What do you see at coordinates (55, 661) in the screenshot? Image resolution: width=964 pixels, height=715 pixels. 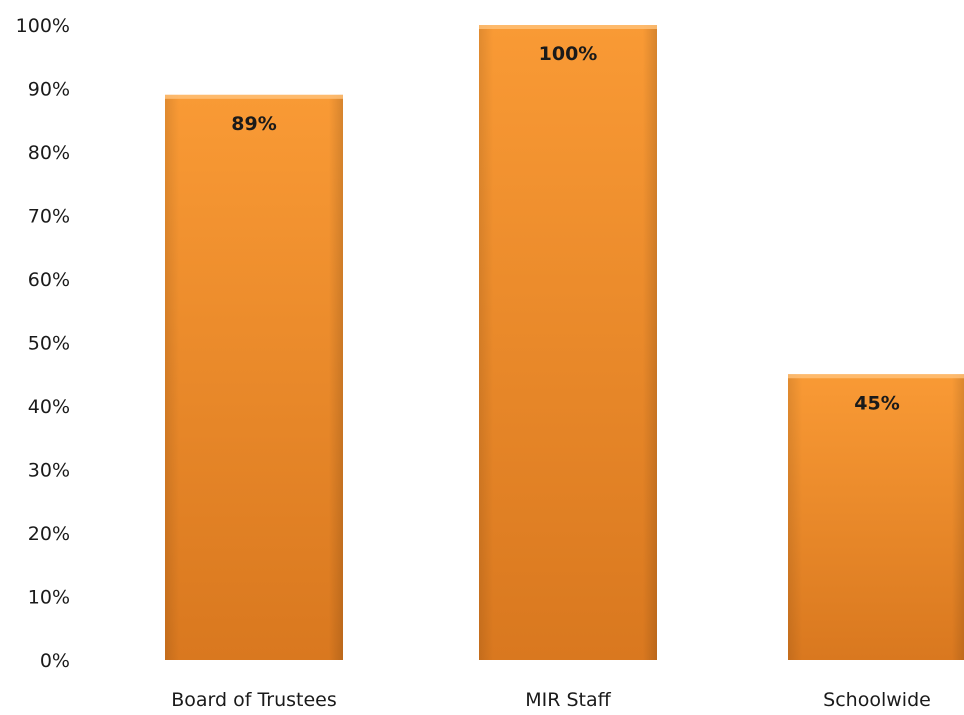 I see `y-tick-label: 0%` at bounding box center [55, 661].